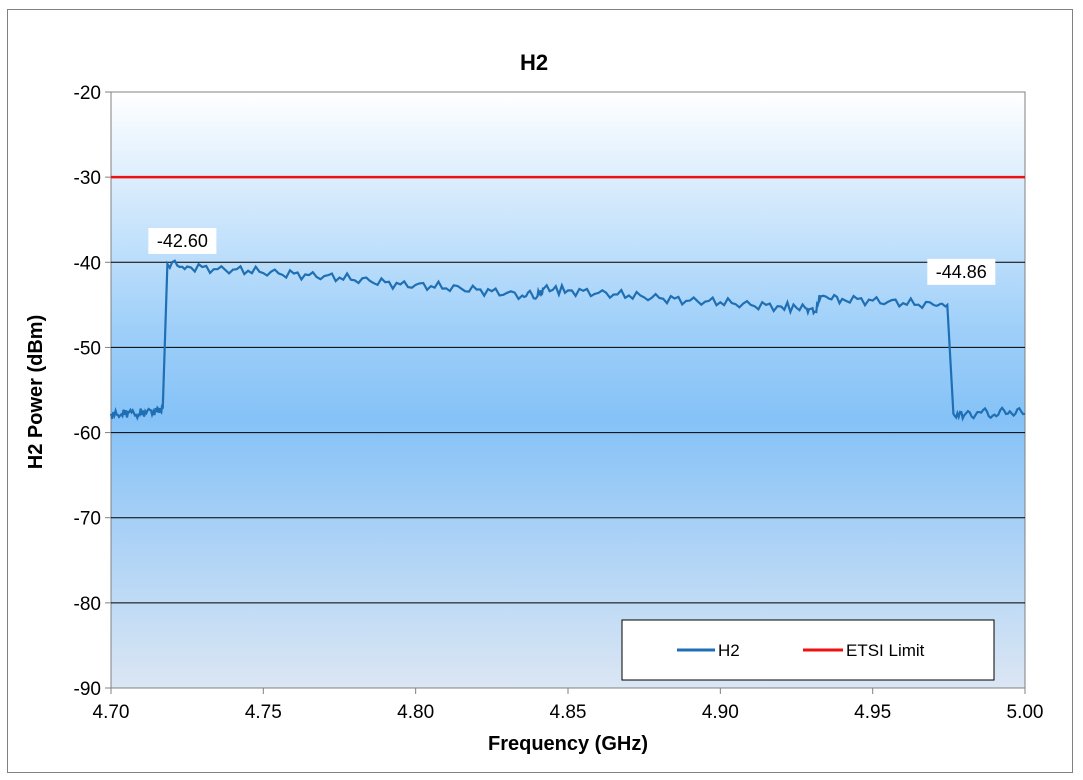 The width and height of the screenshot is (1083, 780). I want to click on y-tick-label: -60, so click(87, 434).